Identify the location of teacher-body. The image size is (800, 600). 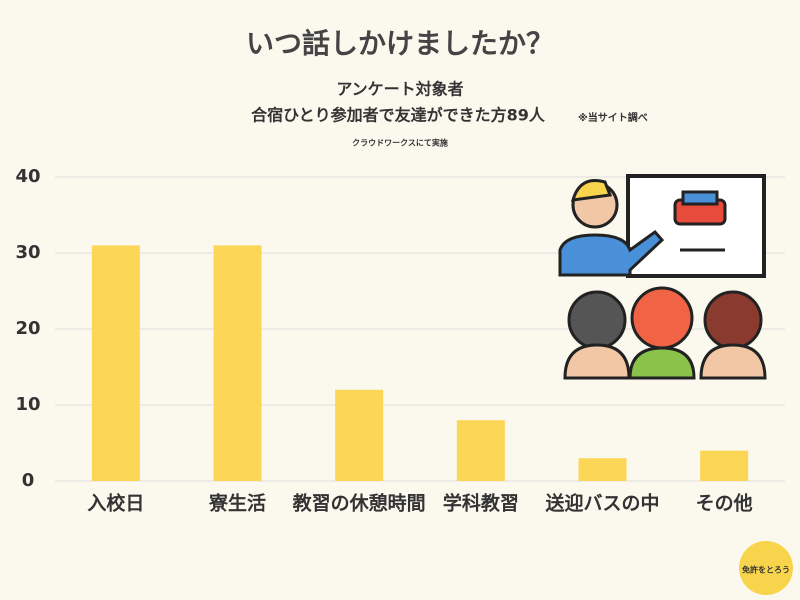
(611, 253).